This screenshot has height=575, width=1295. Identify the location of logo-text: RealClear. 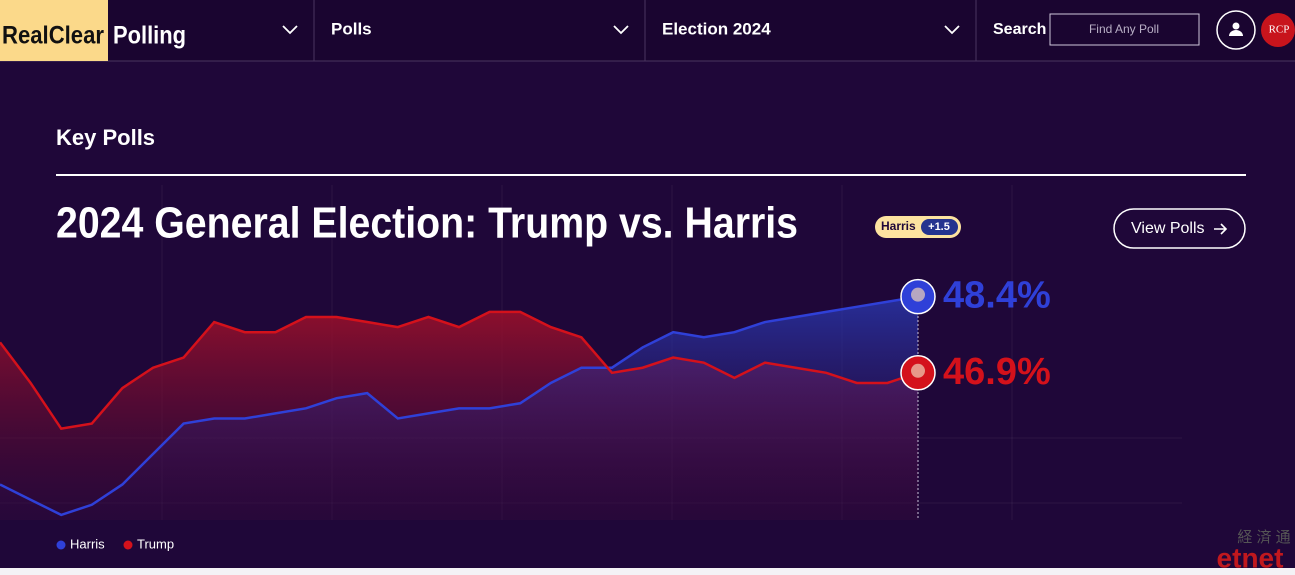
(53, 36).